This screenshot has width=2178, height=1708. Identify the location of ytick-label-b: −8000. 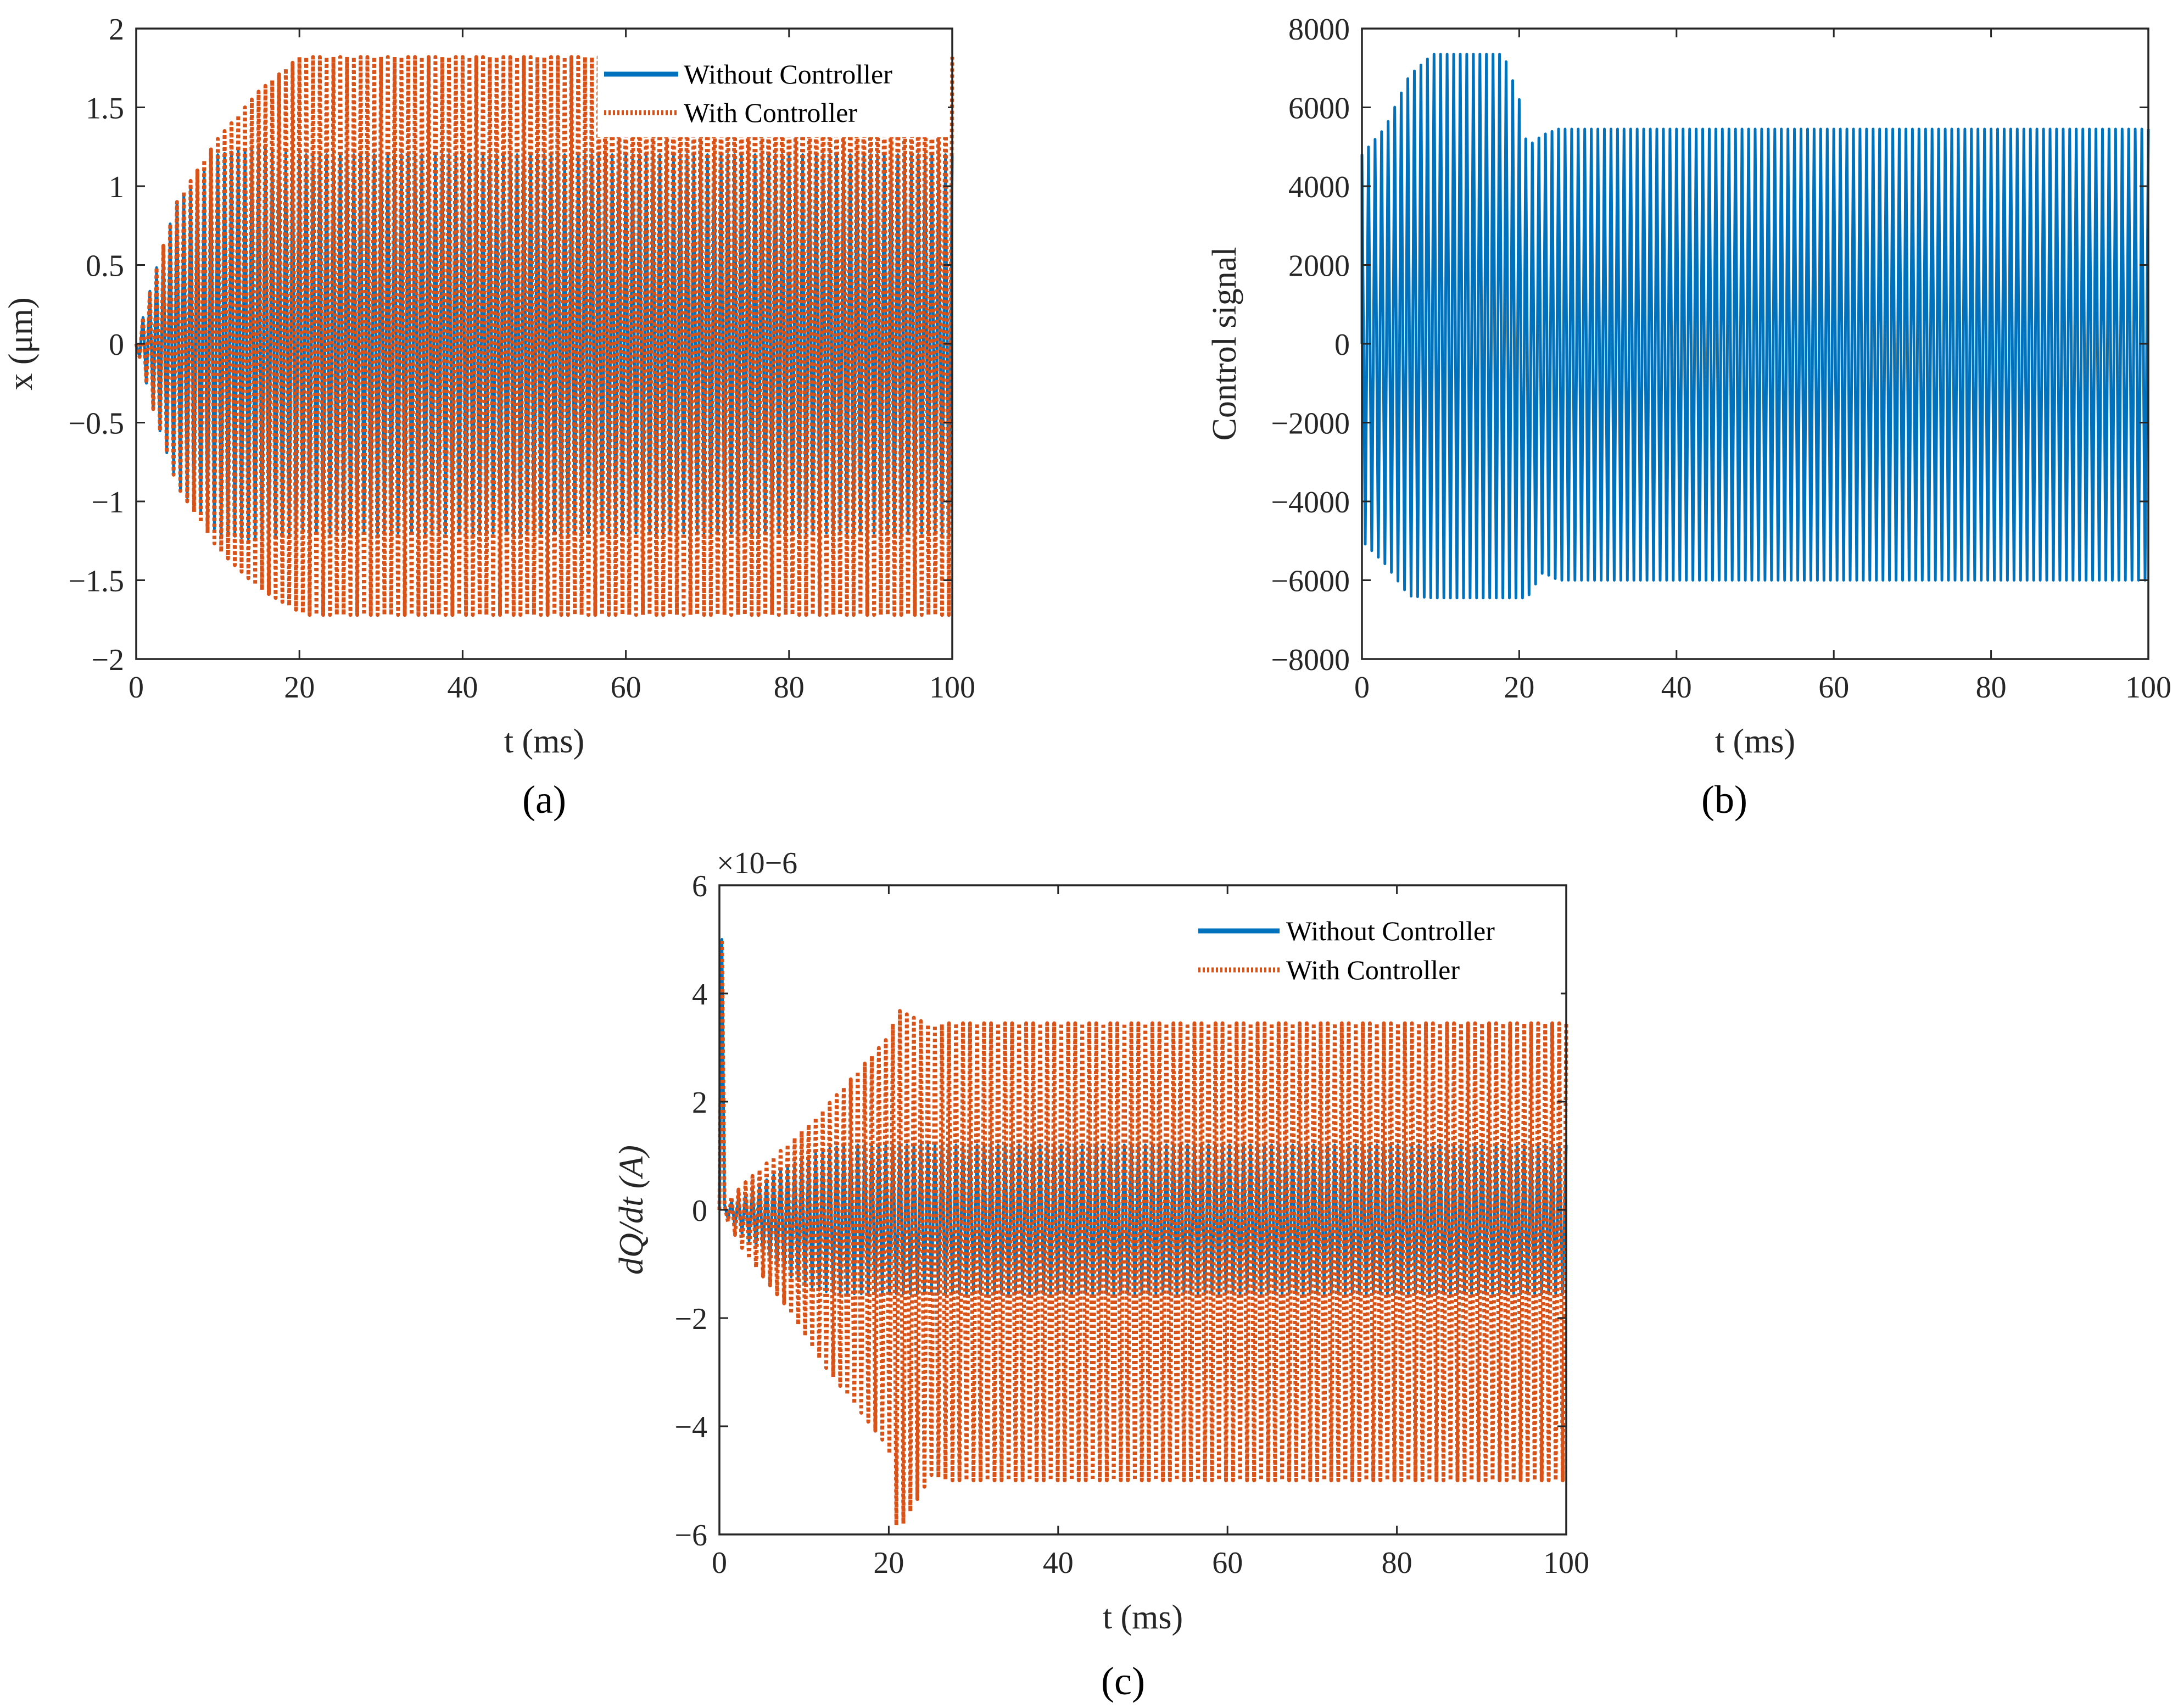
(1311, 660).